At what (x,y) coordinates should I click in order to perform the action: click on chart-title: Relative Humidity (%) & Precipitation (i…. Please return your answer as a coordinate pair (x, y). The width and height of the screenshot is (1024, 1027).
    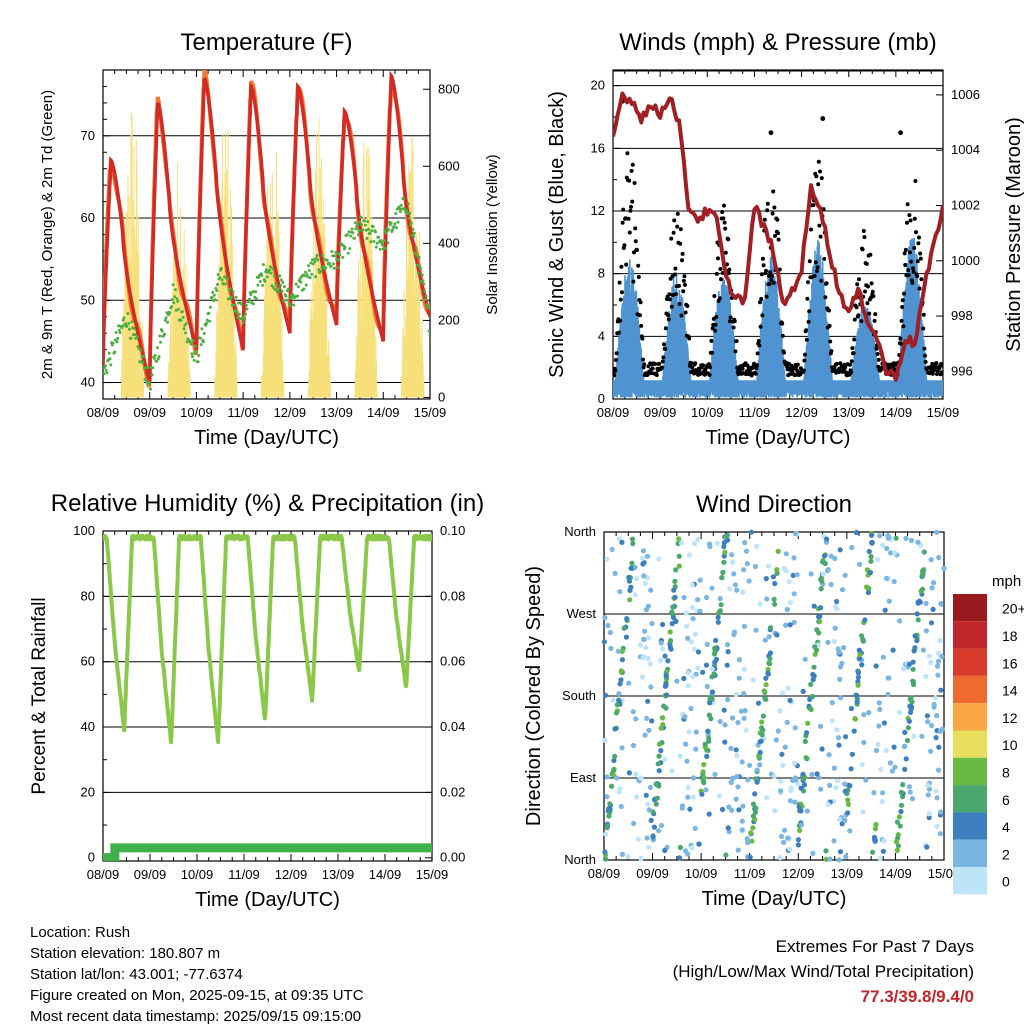
    Looking at the image, I should click on (267, 503).